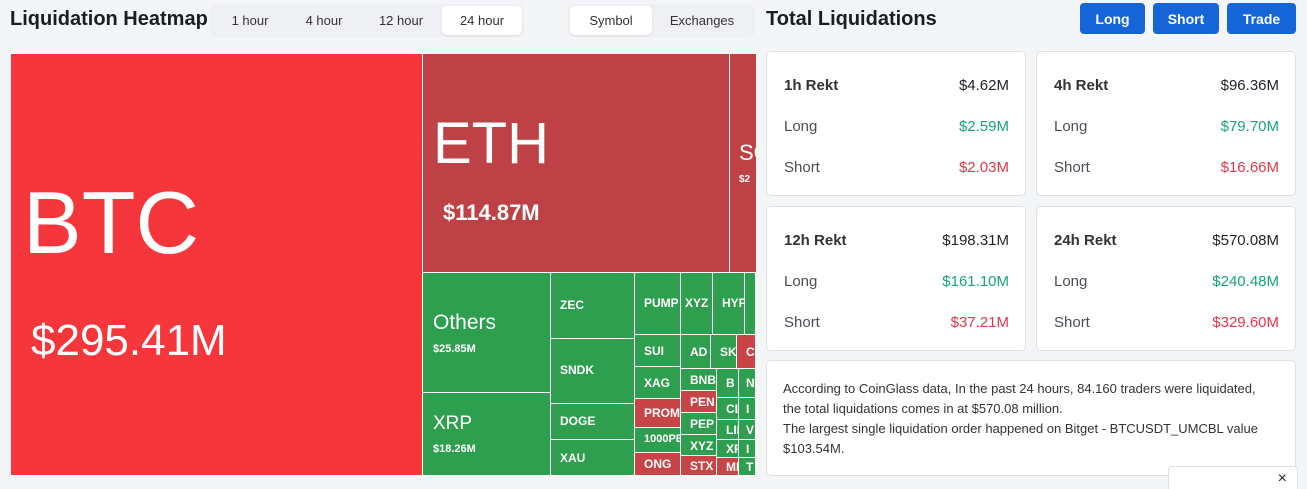 The height and width of the screenshot is (489, 1307). I want to click on tile-symbol: T, so click(750, 467).